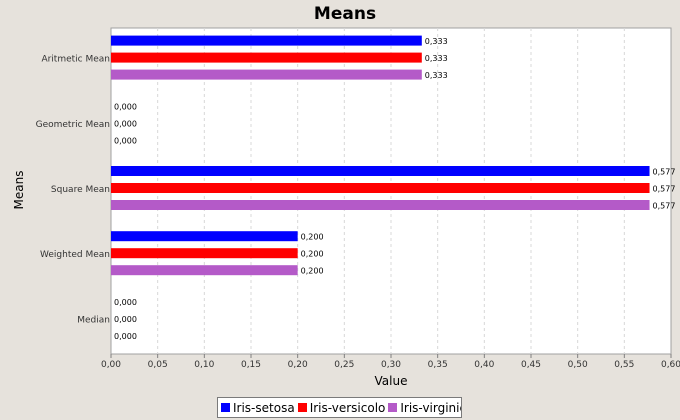 Image resolution: width=680 pixels, height=420 pixels. Describe the element at coordinates (19, 190) in the screenshot. I see `y-axis-label: Means` at that location.